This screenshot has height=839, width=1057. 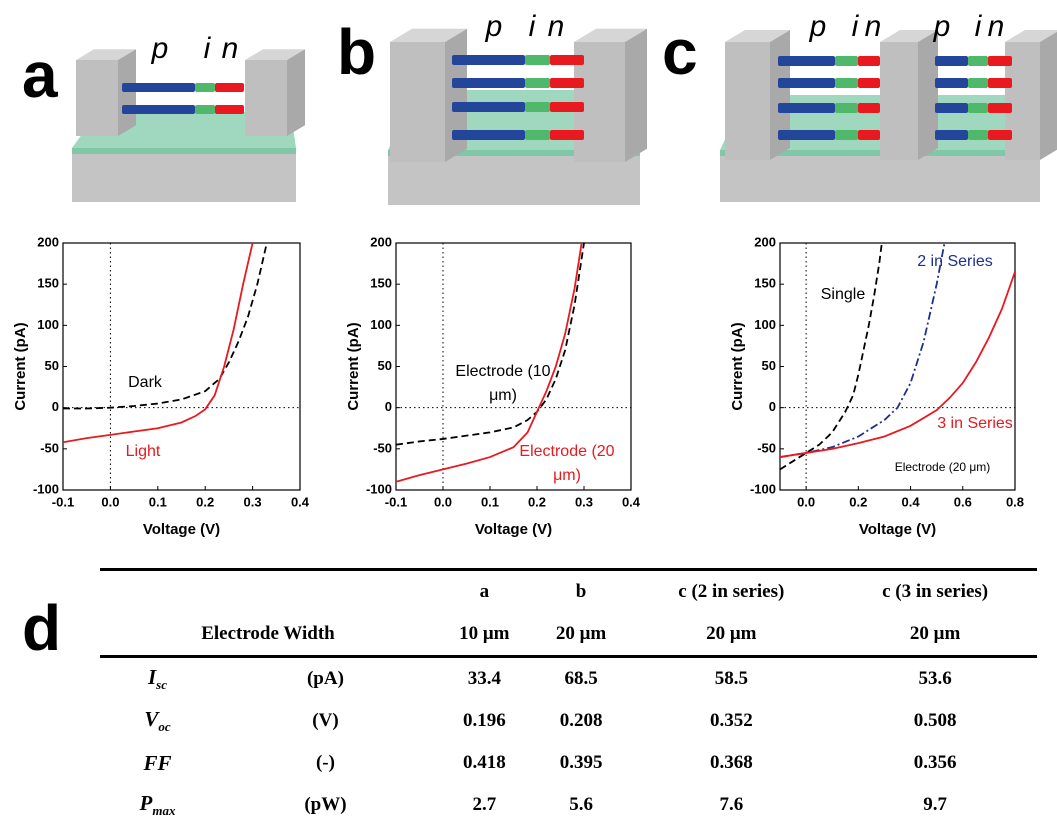 What do you see at coordinates (935, 635) in the screenshot?
I see `table-cell: 20 μm` at bounding box center [935, 635].